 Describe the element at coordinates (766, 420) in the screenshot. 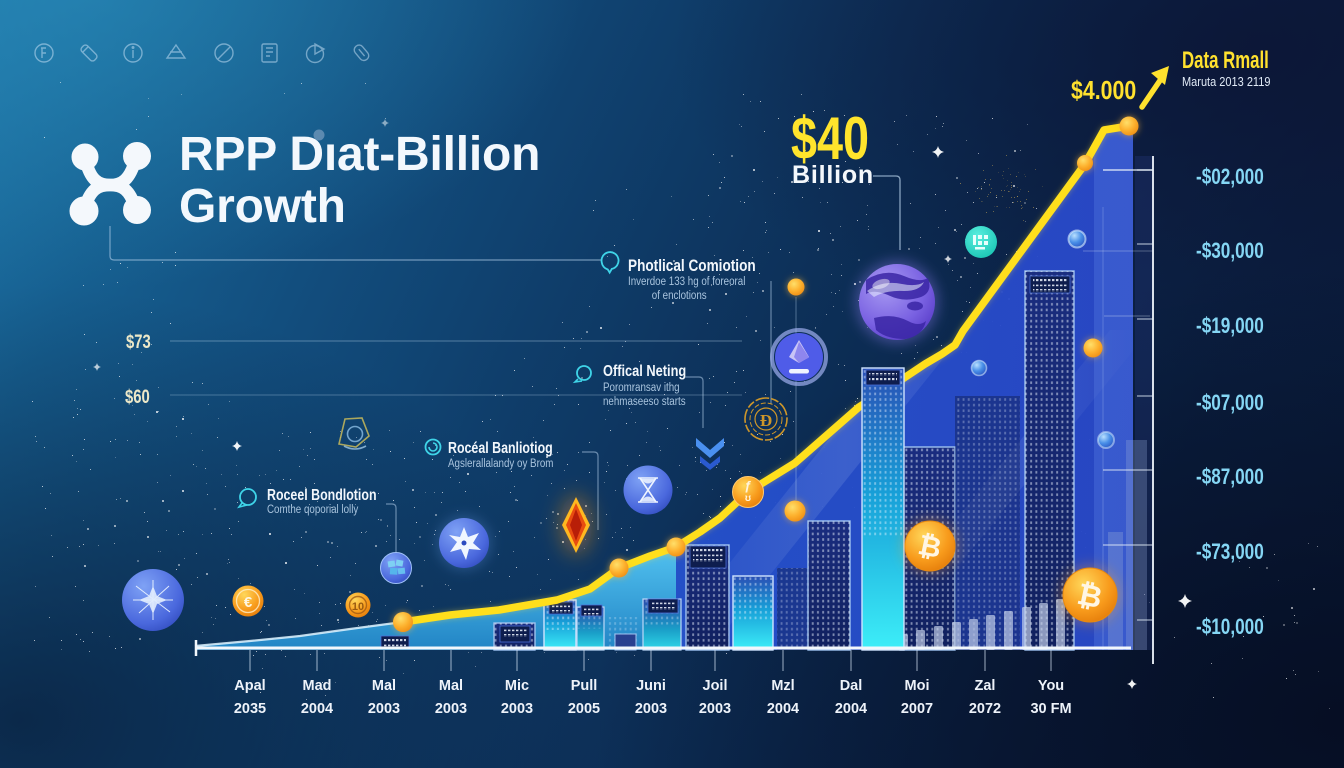

I see `svg-text: Ð` at that location.